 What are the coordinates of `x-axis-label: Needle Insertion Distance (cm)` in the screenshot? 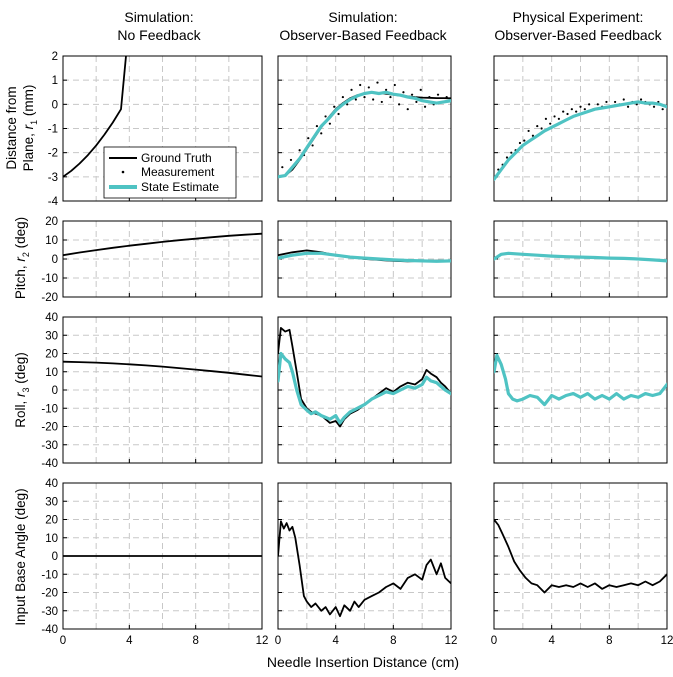 It's located at (363, 662).